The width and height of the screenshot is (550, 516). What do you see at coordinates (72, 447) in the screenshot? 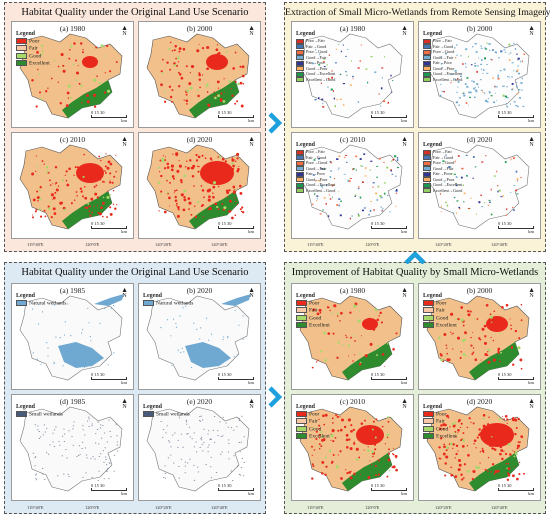
I see `map-d: (d) 1985 ▲ N 0 15 30 km Legend Small wetlands` at bounding box center [72, 447].